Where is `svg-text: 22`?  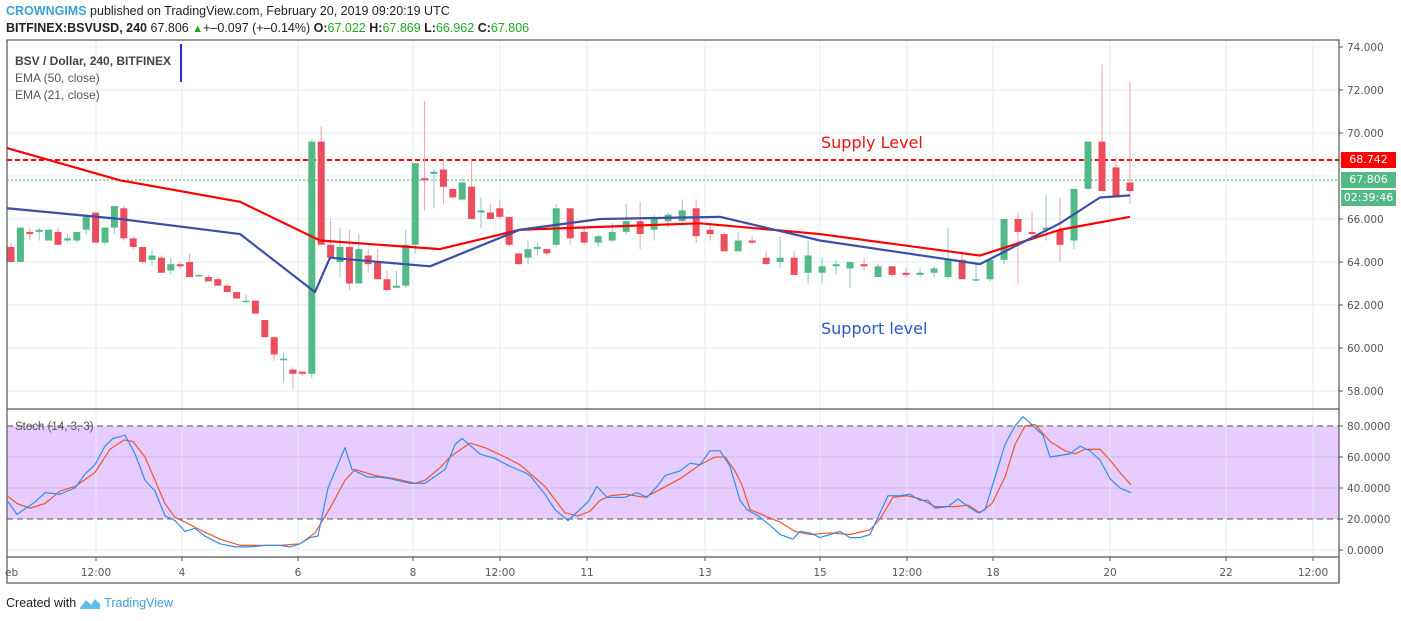
svg-text: 22 is located at coordinates (1225, 573).